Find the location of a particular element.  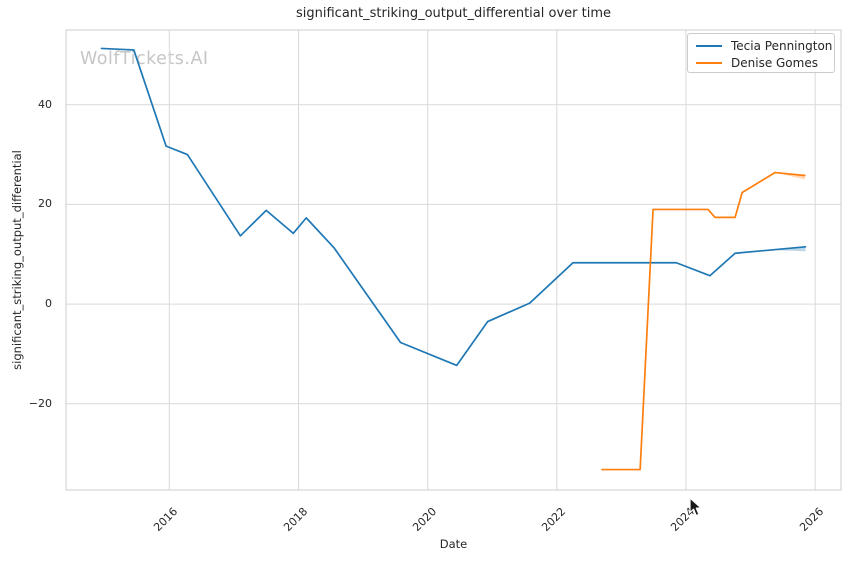

legend-item: Tecia Pennington is located at coordinates (764, 45).